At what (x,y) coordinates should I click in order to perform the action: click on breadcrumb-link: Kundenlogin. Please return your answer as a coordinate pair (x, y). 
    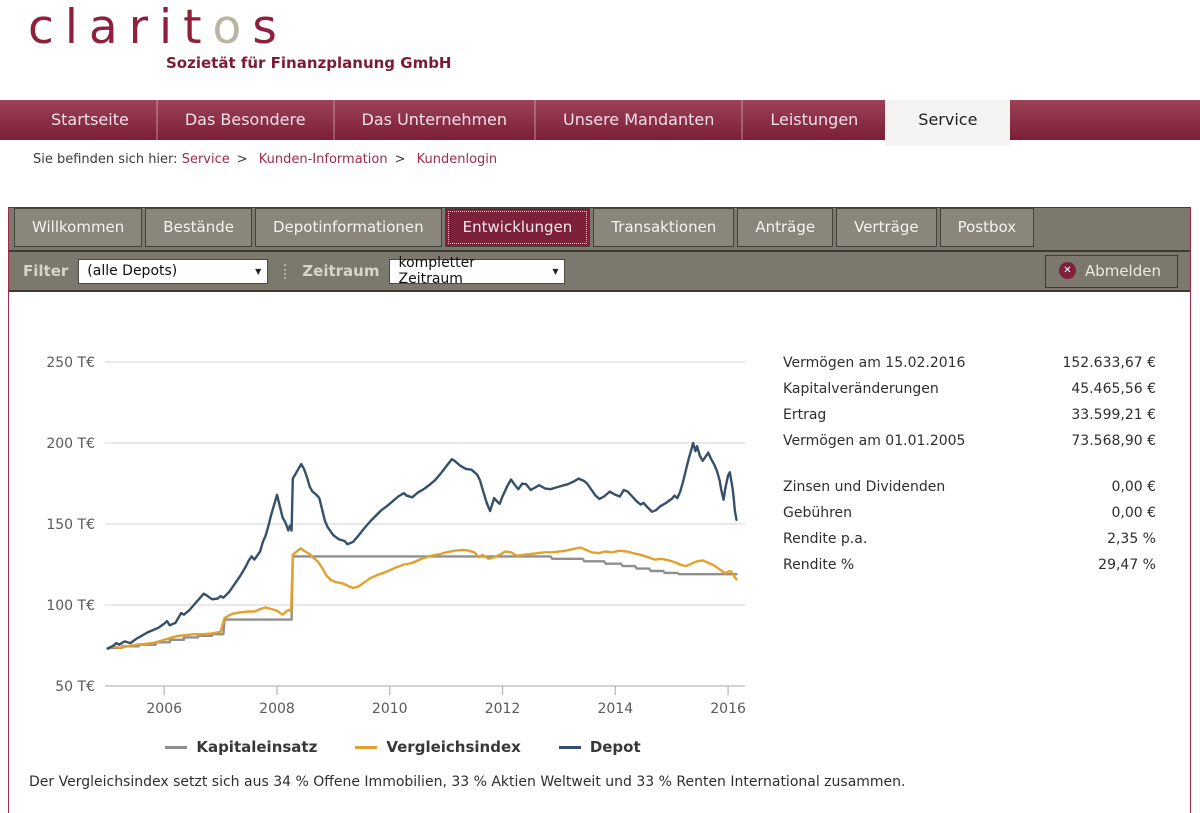
    Looking at the image, I should click on (457, 159).